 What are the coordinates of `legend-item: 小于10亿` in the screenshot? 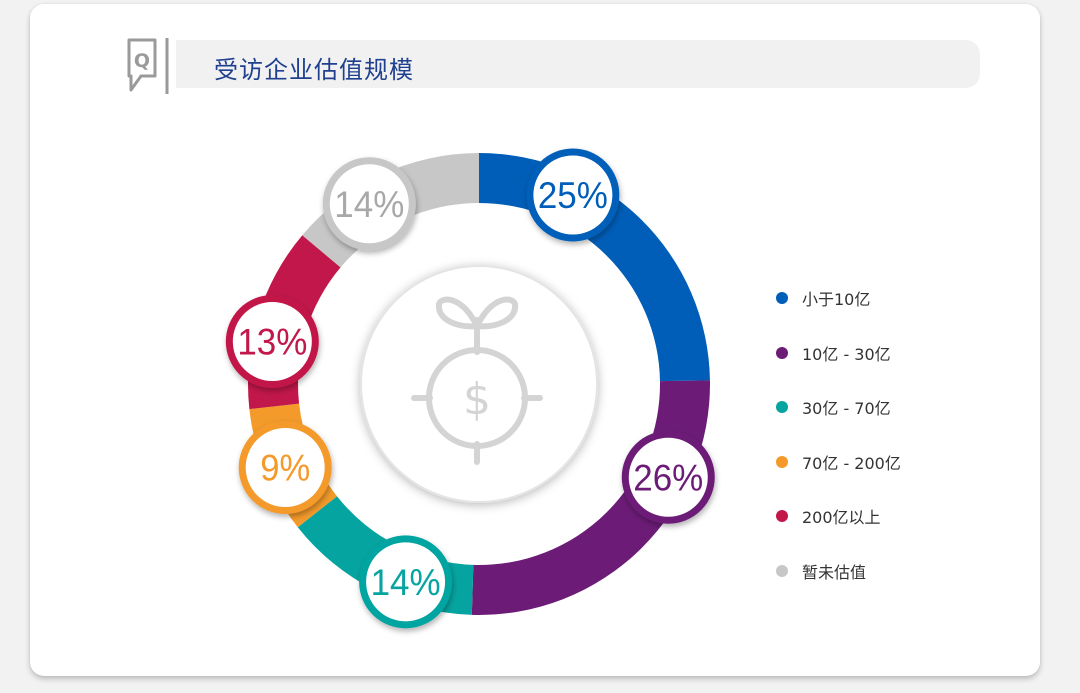 It's located at (823, 298).